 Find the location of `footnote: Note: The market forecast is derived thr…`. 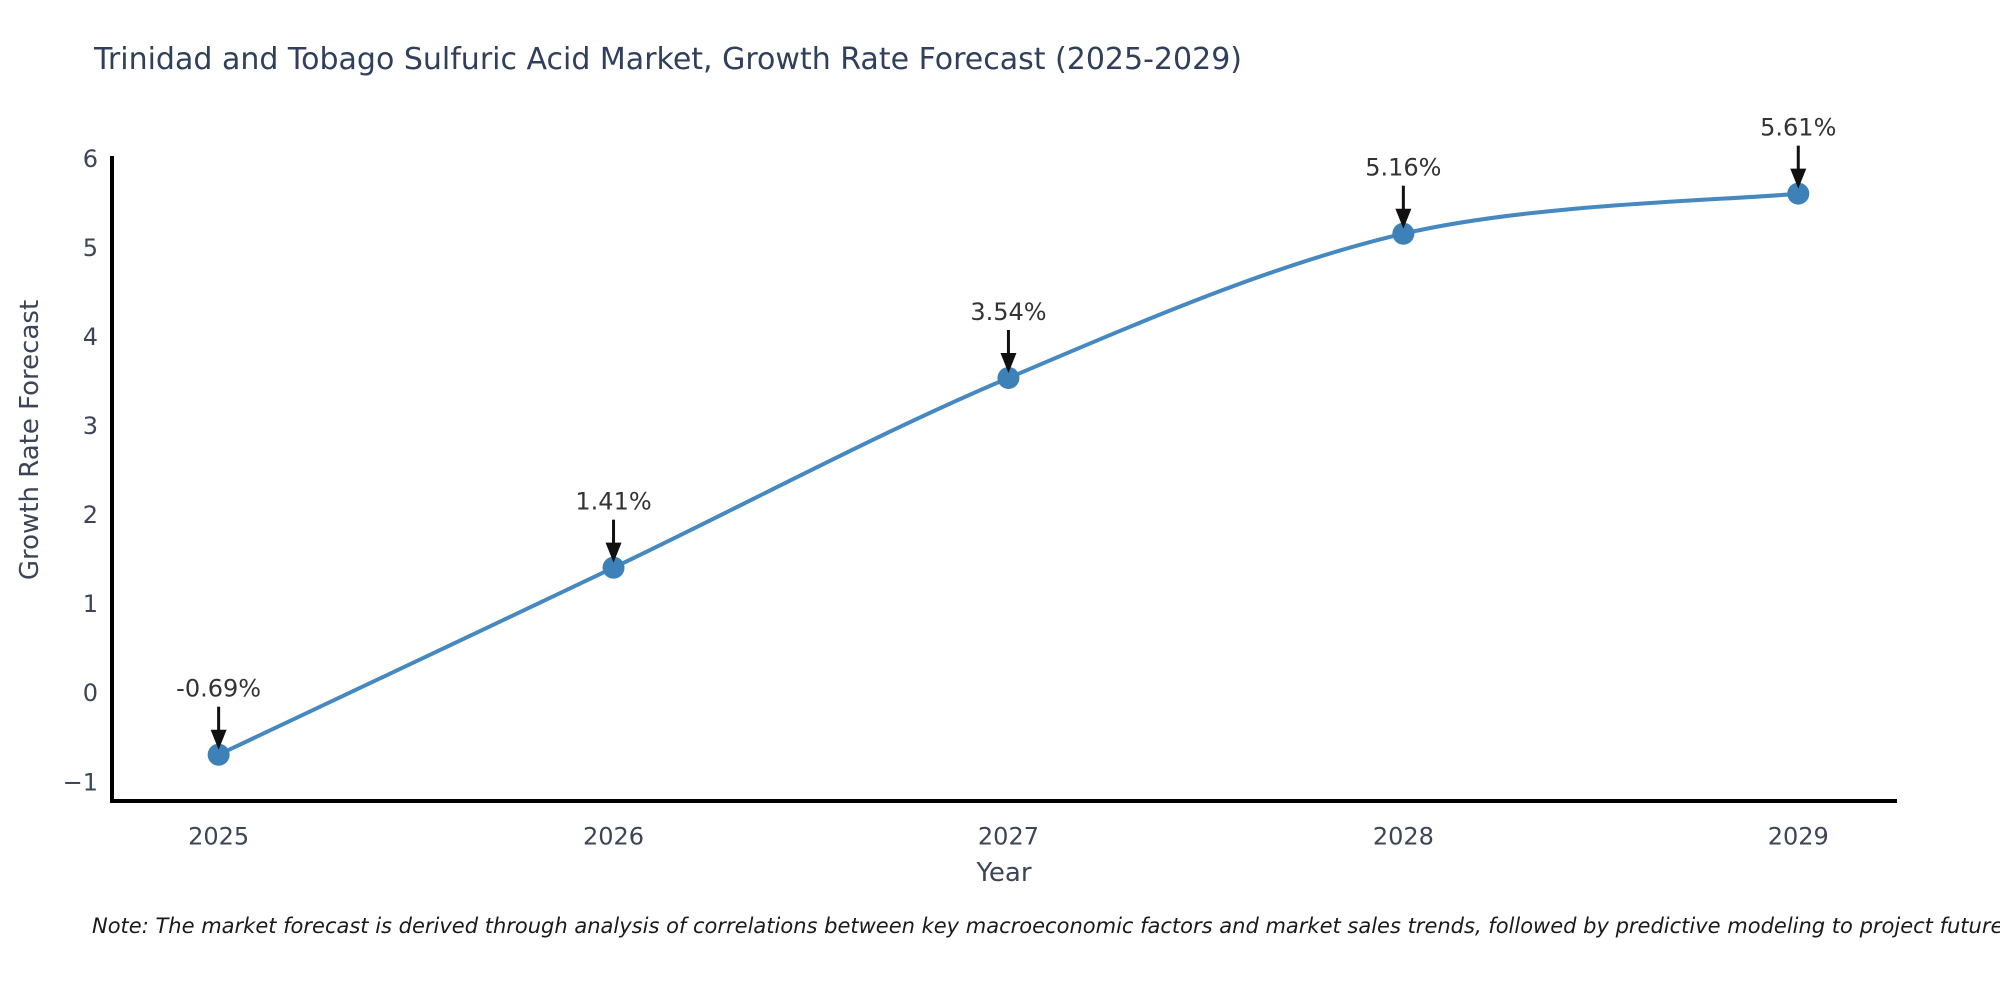

footnote: Note: The market forecast is derived thr… is located at coordinates (1046, 926).